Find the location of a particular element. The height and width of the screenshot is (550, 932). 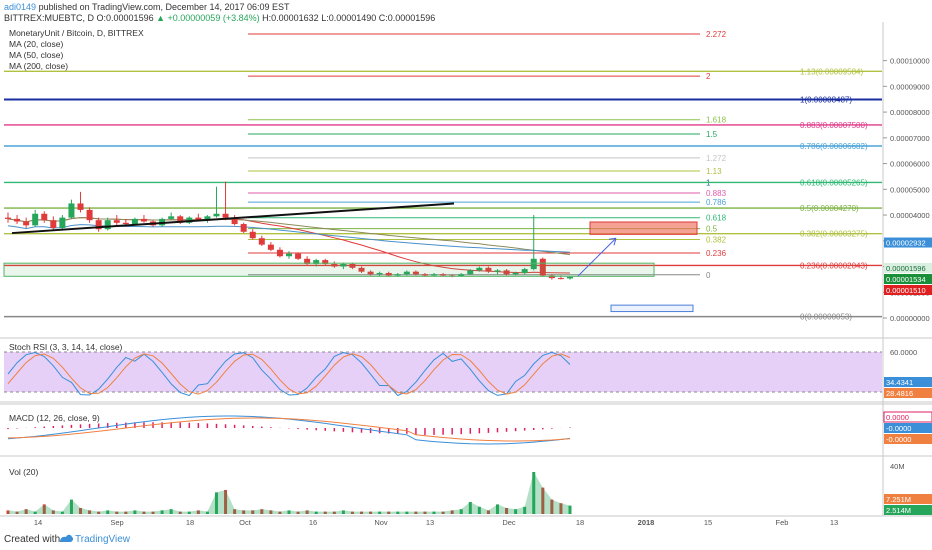

price-badge-label-0: 0.00002932 is located at coordinates (906, 243).